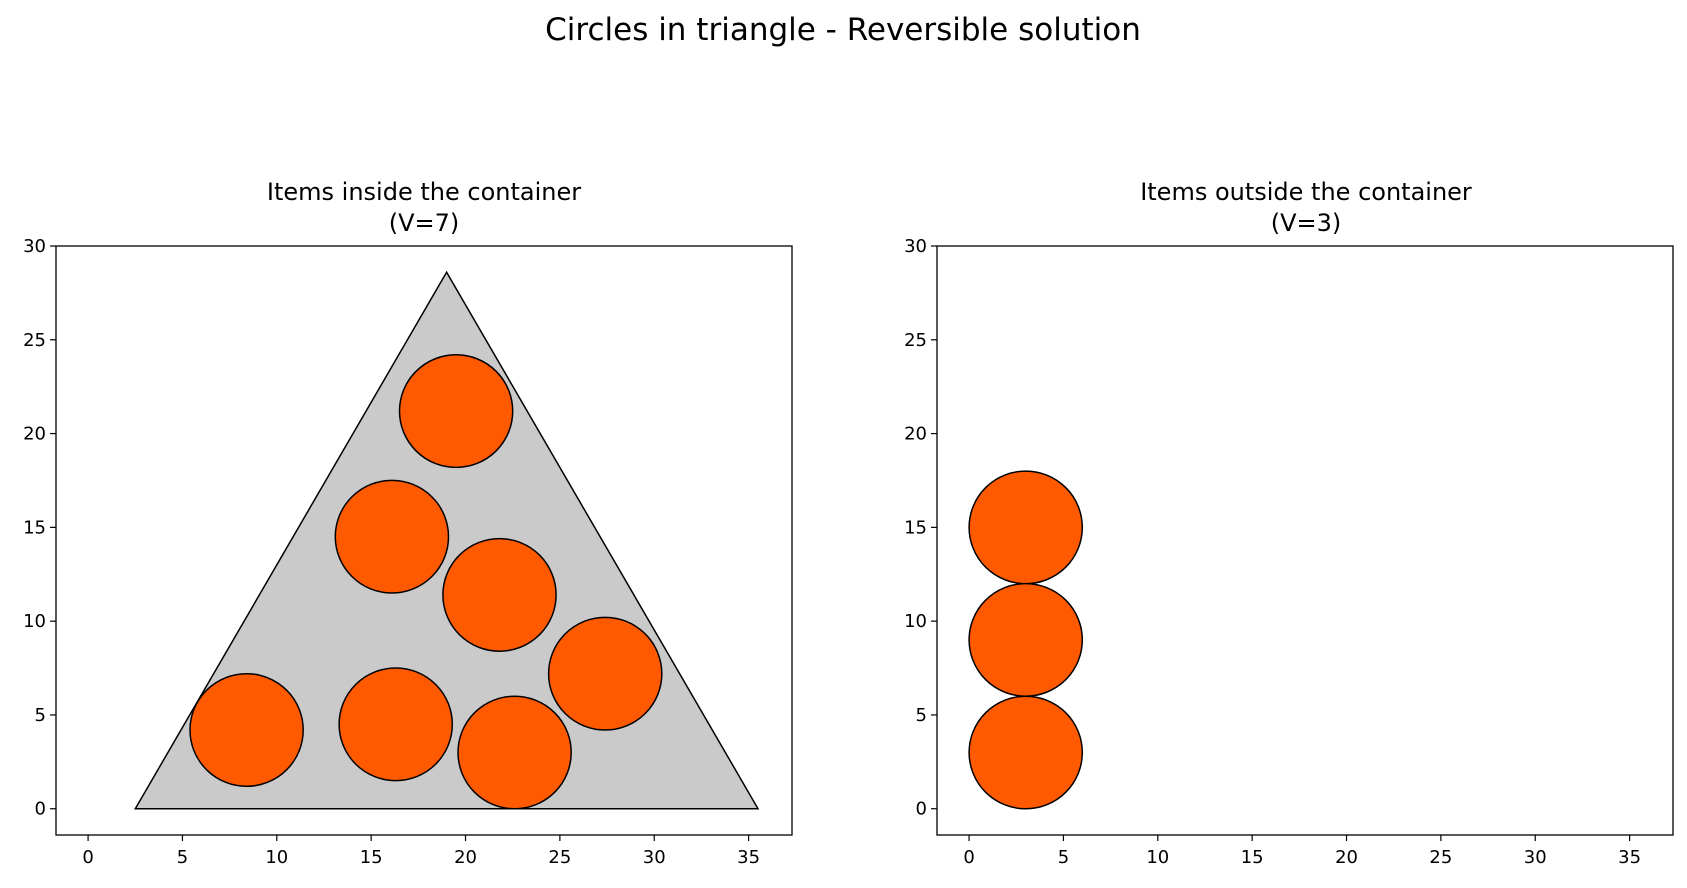 Image resolution: width=1687 pixels, height=888 pixels. I want to click on panel-title-inside: Items inside the container, so click(424, 192).